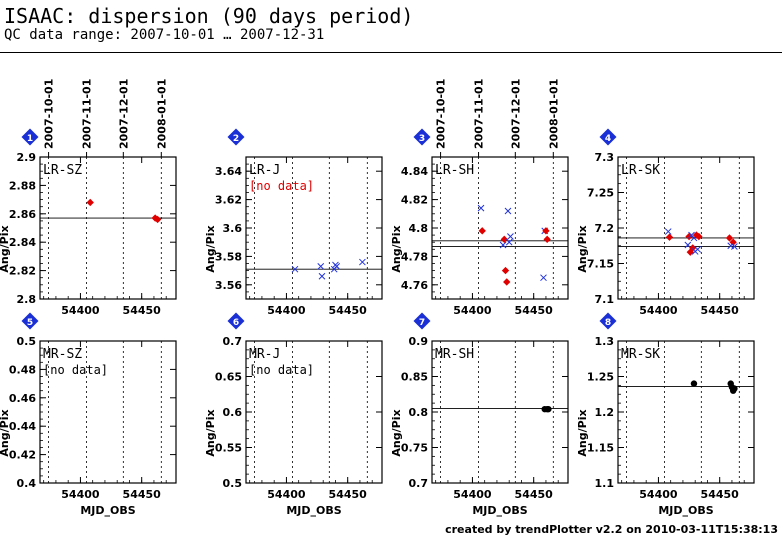 The height and width of the screenshot is (542, 782). I want to click on y-tick-label: 0.4, so click(27, 483).